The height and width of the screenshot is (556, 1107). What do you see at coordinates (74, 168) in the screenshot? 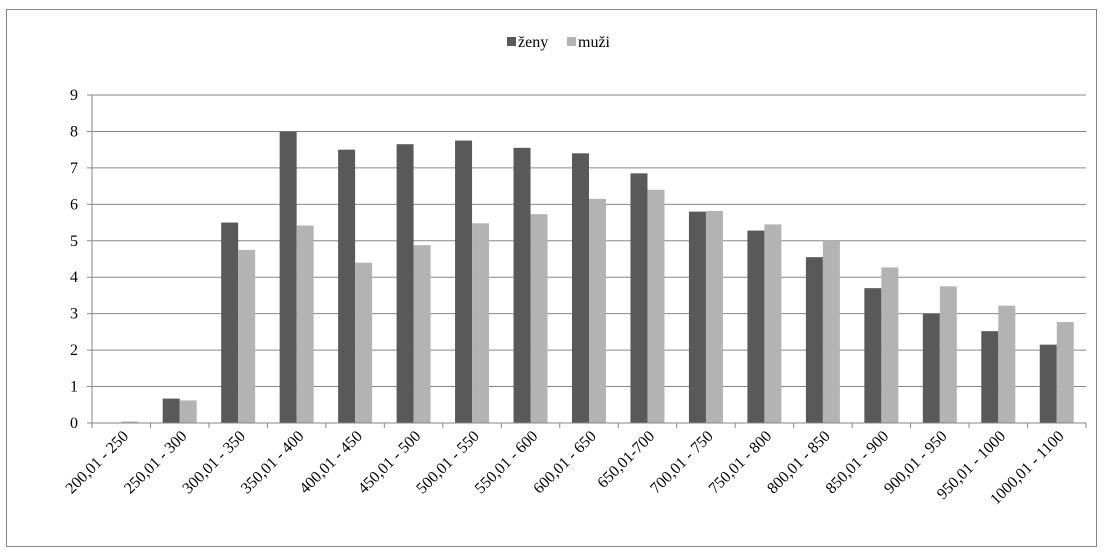
I see `y-tick-label: 7` at bounding box center [74, 168].